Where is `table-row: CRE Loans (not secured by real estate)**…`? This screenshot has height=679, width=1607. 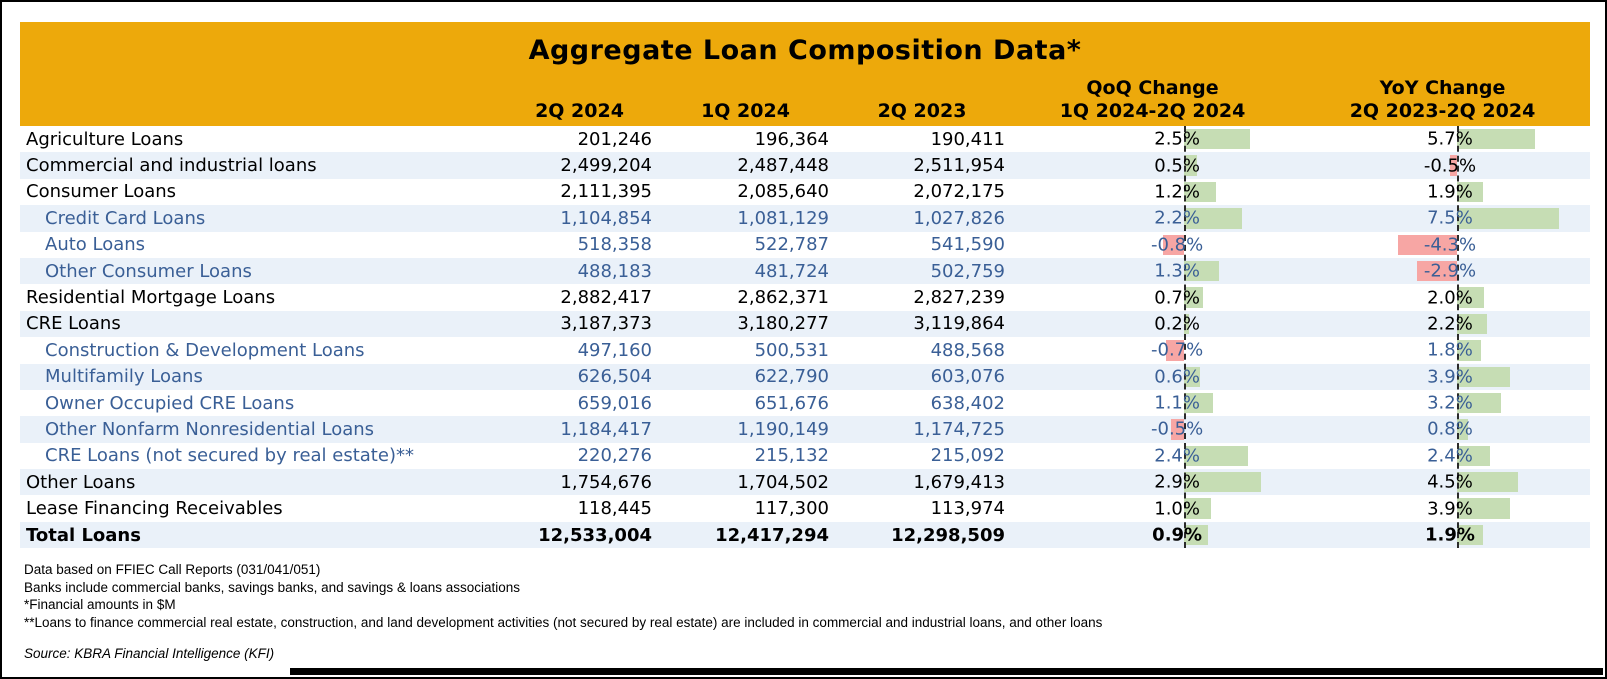 table-row: CRE Loans (not secured by real estate)**… is located at coordinates (805, 456).